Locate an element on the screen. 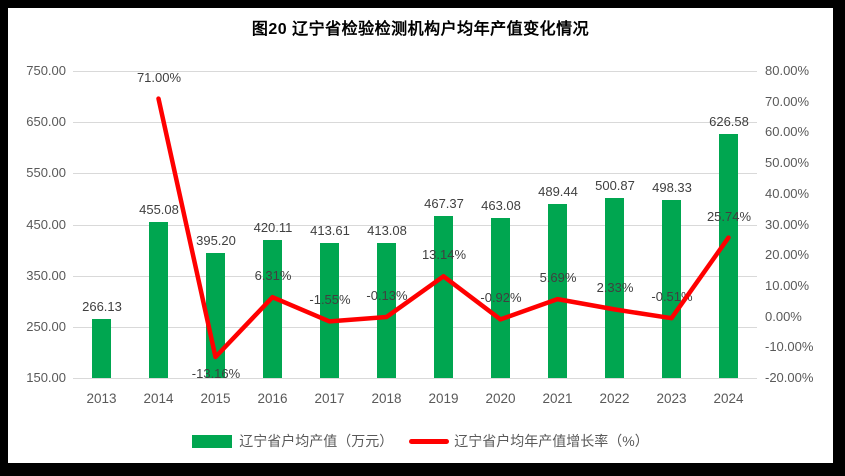 The height and width of the screenshot is (476, 845). left-axis-tick: 150.00 is located at coordinates (46, 377).